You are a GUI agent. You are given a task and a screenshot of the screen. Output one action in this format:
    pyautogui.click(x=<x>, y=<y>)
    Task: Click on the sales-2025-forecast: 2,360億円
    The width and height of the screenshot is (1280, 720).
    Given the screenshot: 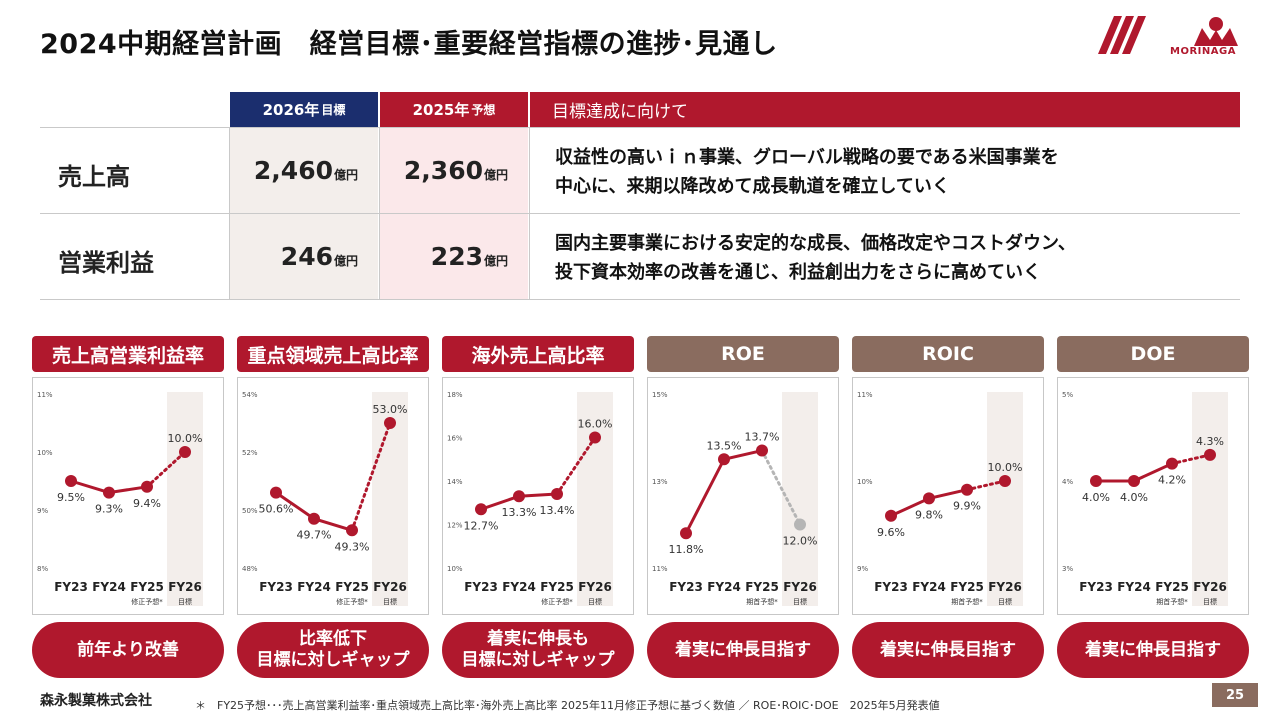 What is the action you would take?
    pyautogui.click(x=438, y=170)
    